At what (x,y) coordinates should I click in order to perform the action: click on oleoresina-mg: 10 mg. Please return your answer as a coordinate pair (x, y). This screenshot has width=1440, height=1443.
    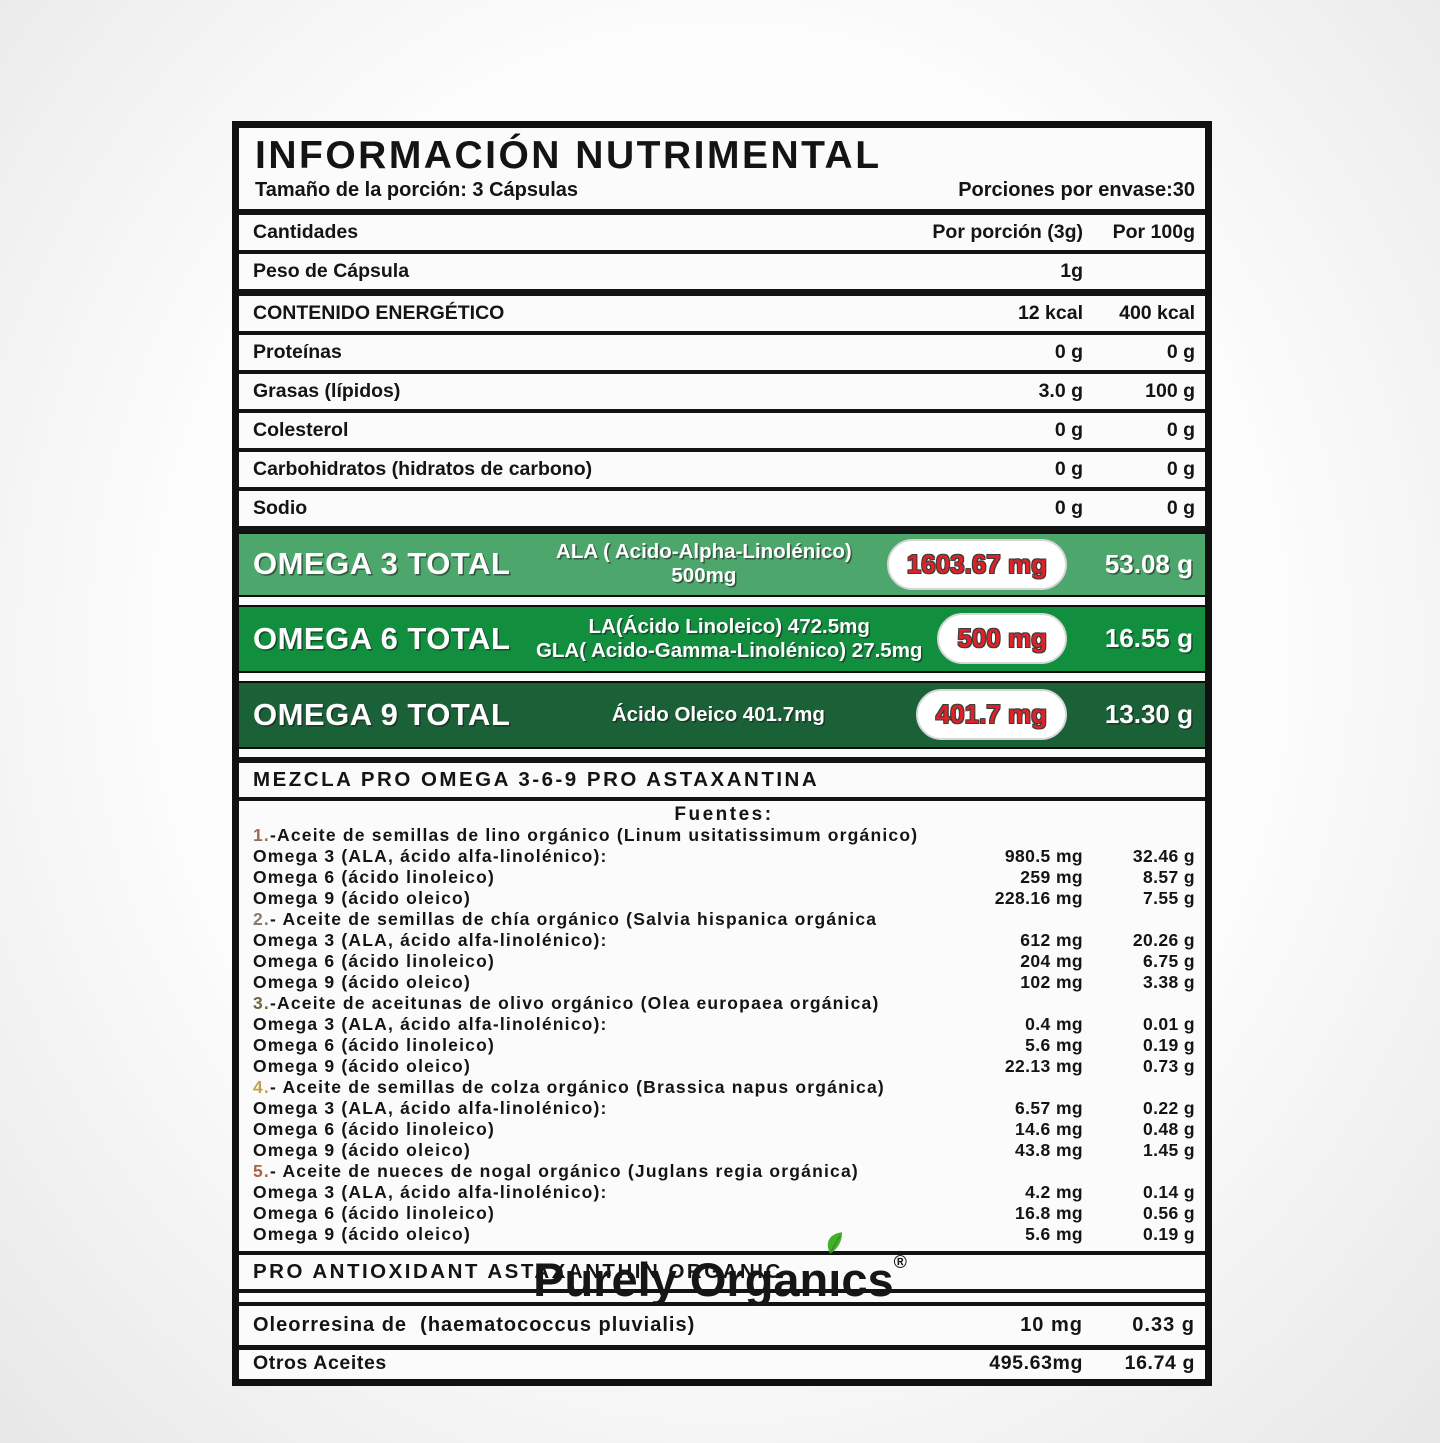
    Looking at the image, I should click on (1051, 1324).